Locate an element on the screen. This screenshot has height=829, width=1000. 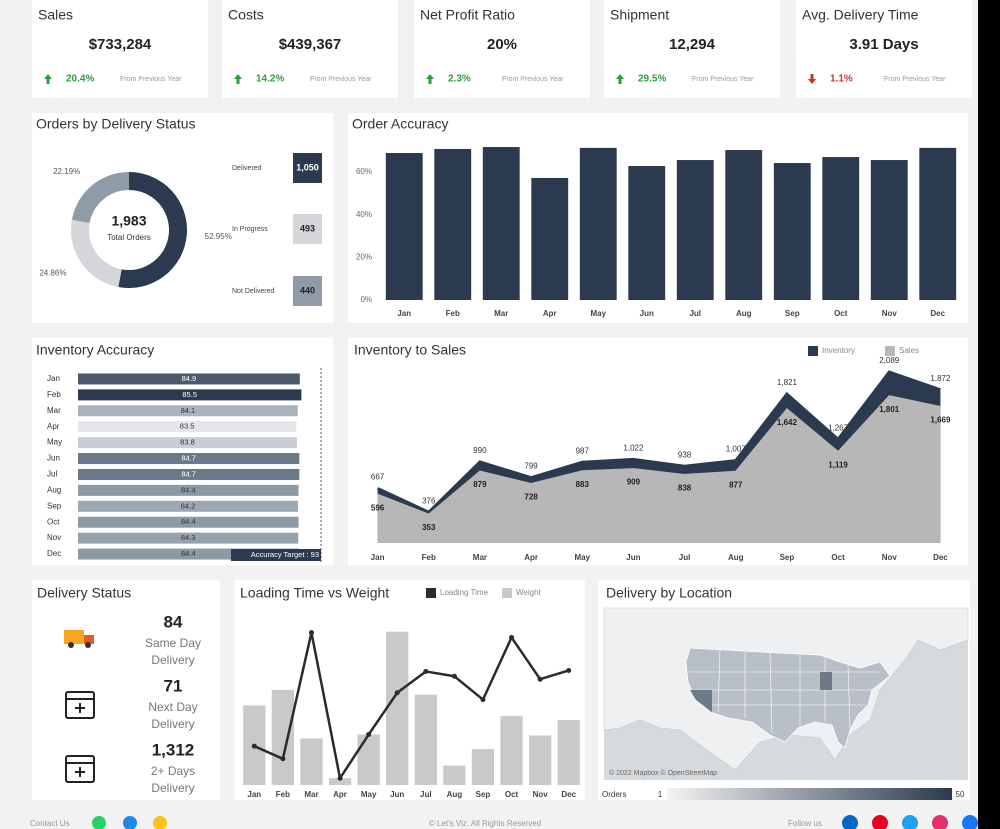
kpi-value: 20% is located at coordinates (502, 44).